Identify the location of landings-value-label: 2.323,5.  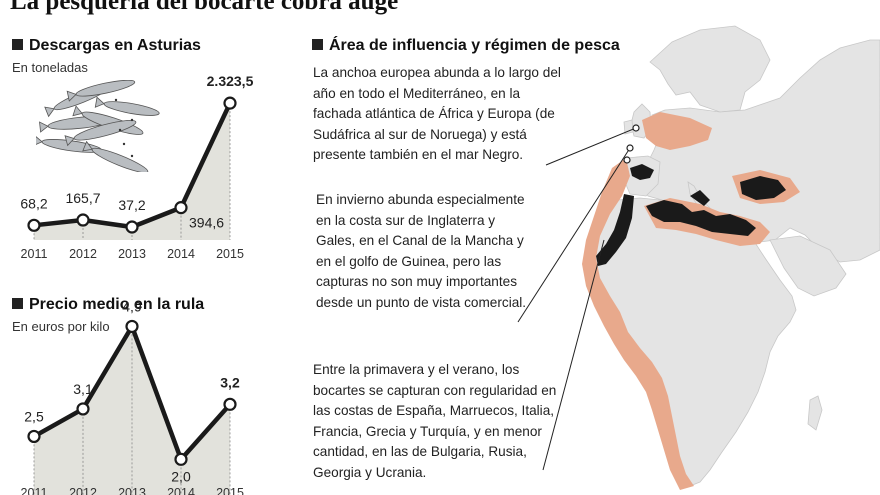
(230, 81).